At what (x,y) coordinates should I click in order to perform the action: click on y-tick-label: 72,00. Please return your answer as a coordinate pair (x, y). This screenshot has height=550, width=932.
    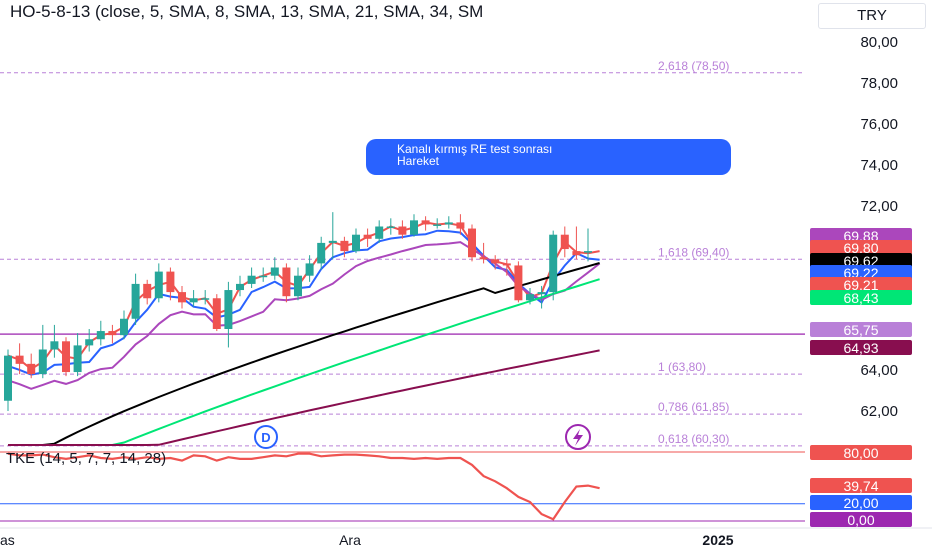
    Looking at the image, I should click on (879, 206).